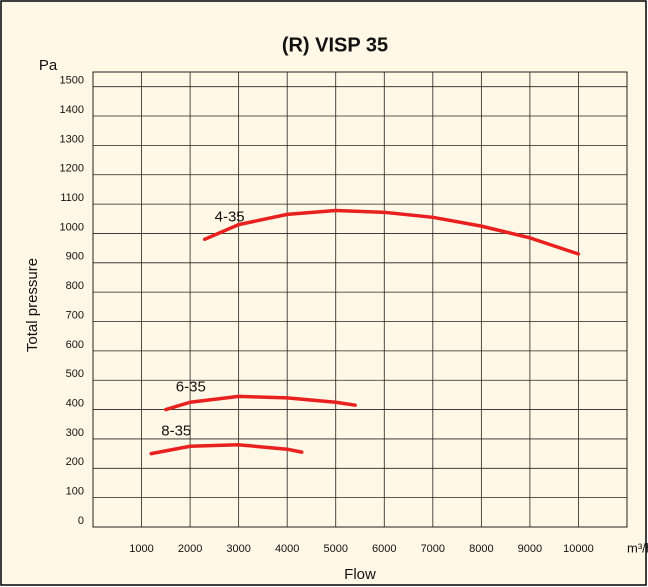 The image size is (648, 587). I want to click on y-tick-label: 600, so click(75, 345).